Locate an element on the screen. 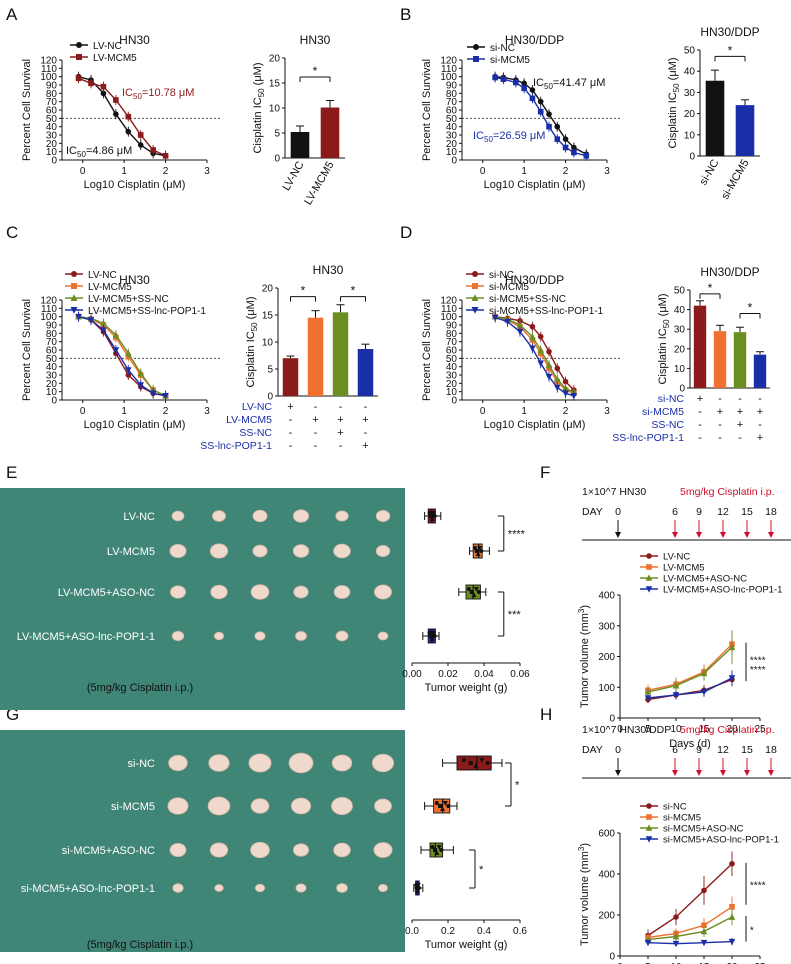 The width and height of the screenshot is (791, 964). a-bar-y-label: Cisplatin IC50 (μM) is located at coordinates (259, 107).